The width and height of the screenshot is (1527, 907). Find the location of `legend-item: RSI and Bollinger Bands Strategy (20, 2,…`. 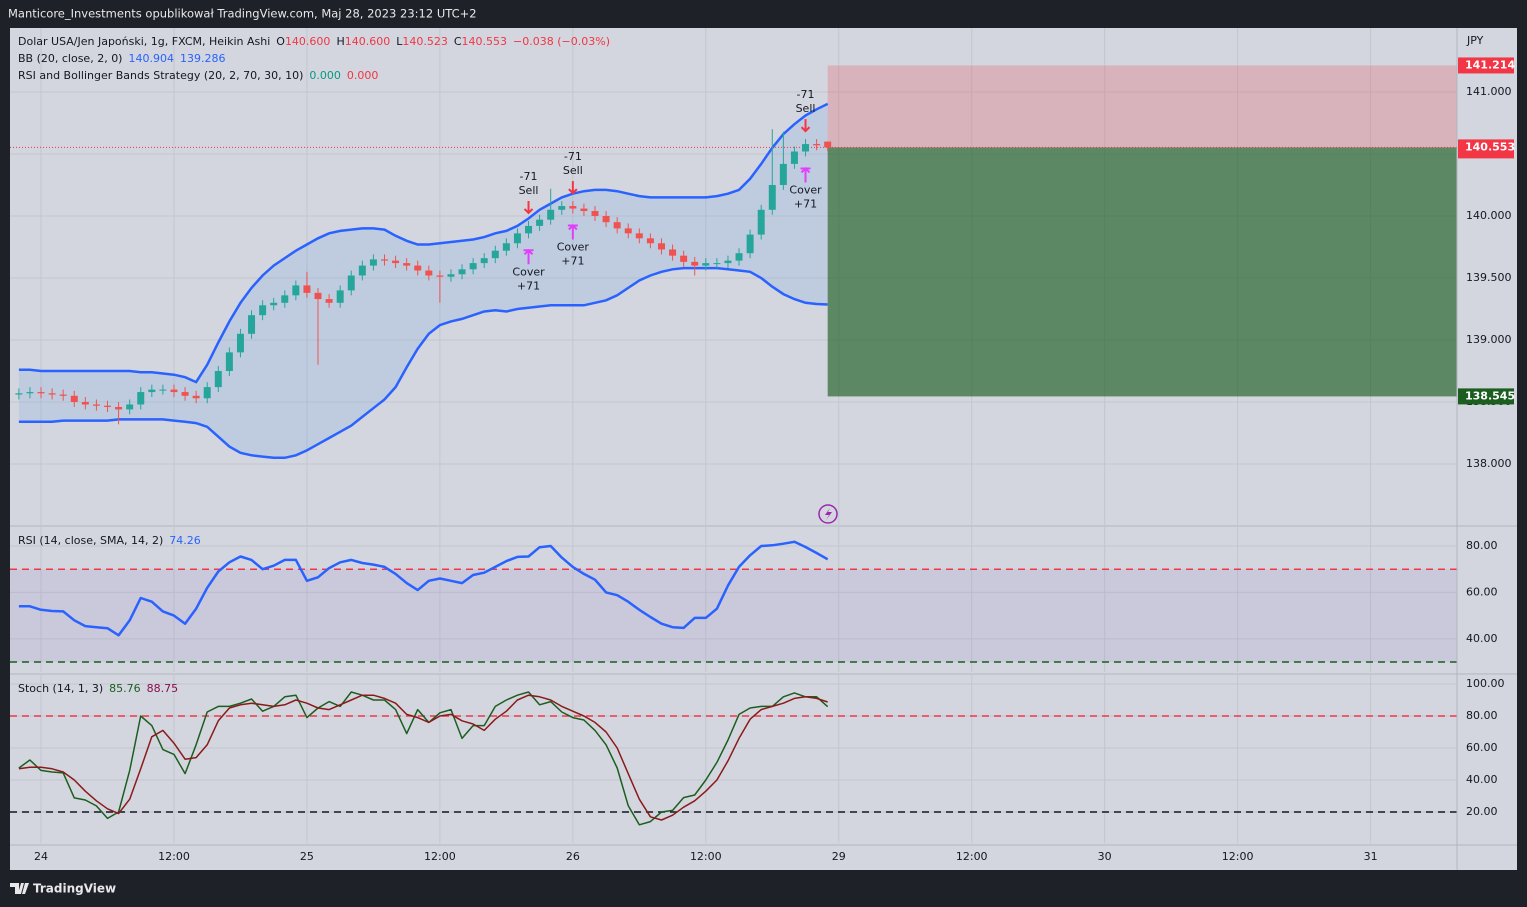

legend-item: RSI and Bollinger Bands Strategy (20, 2,… is located at coordinates (161, 75).